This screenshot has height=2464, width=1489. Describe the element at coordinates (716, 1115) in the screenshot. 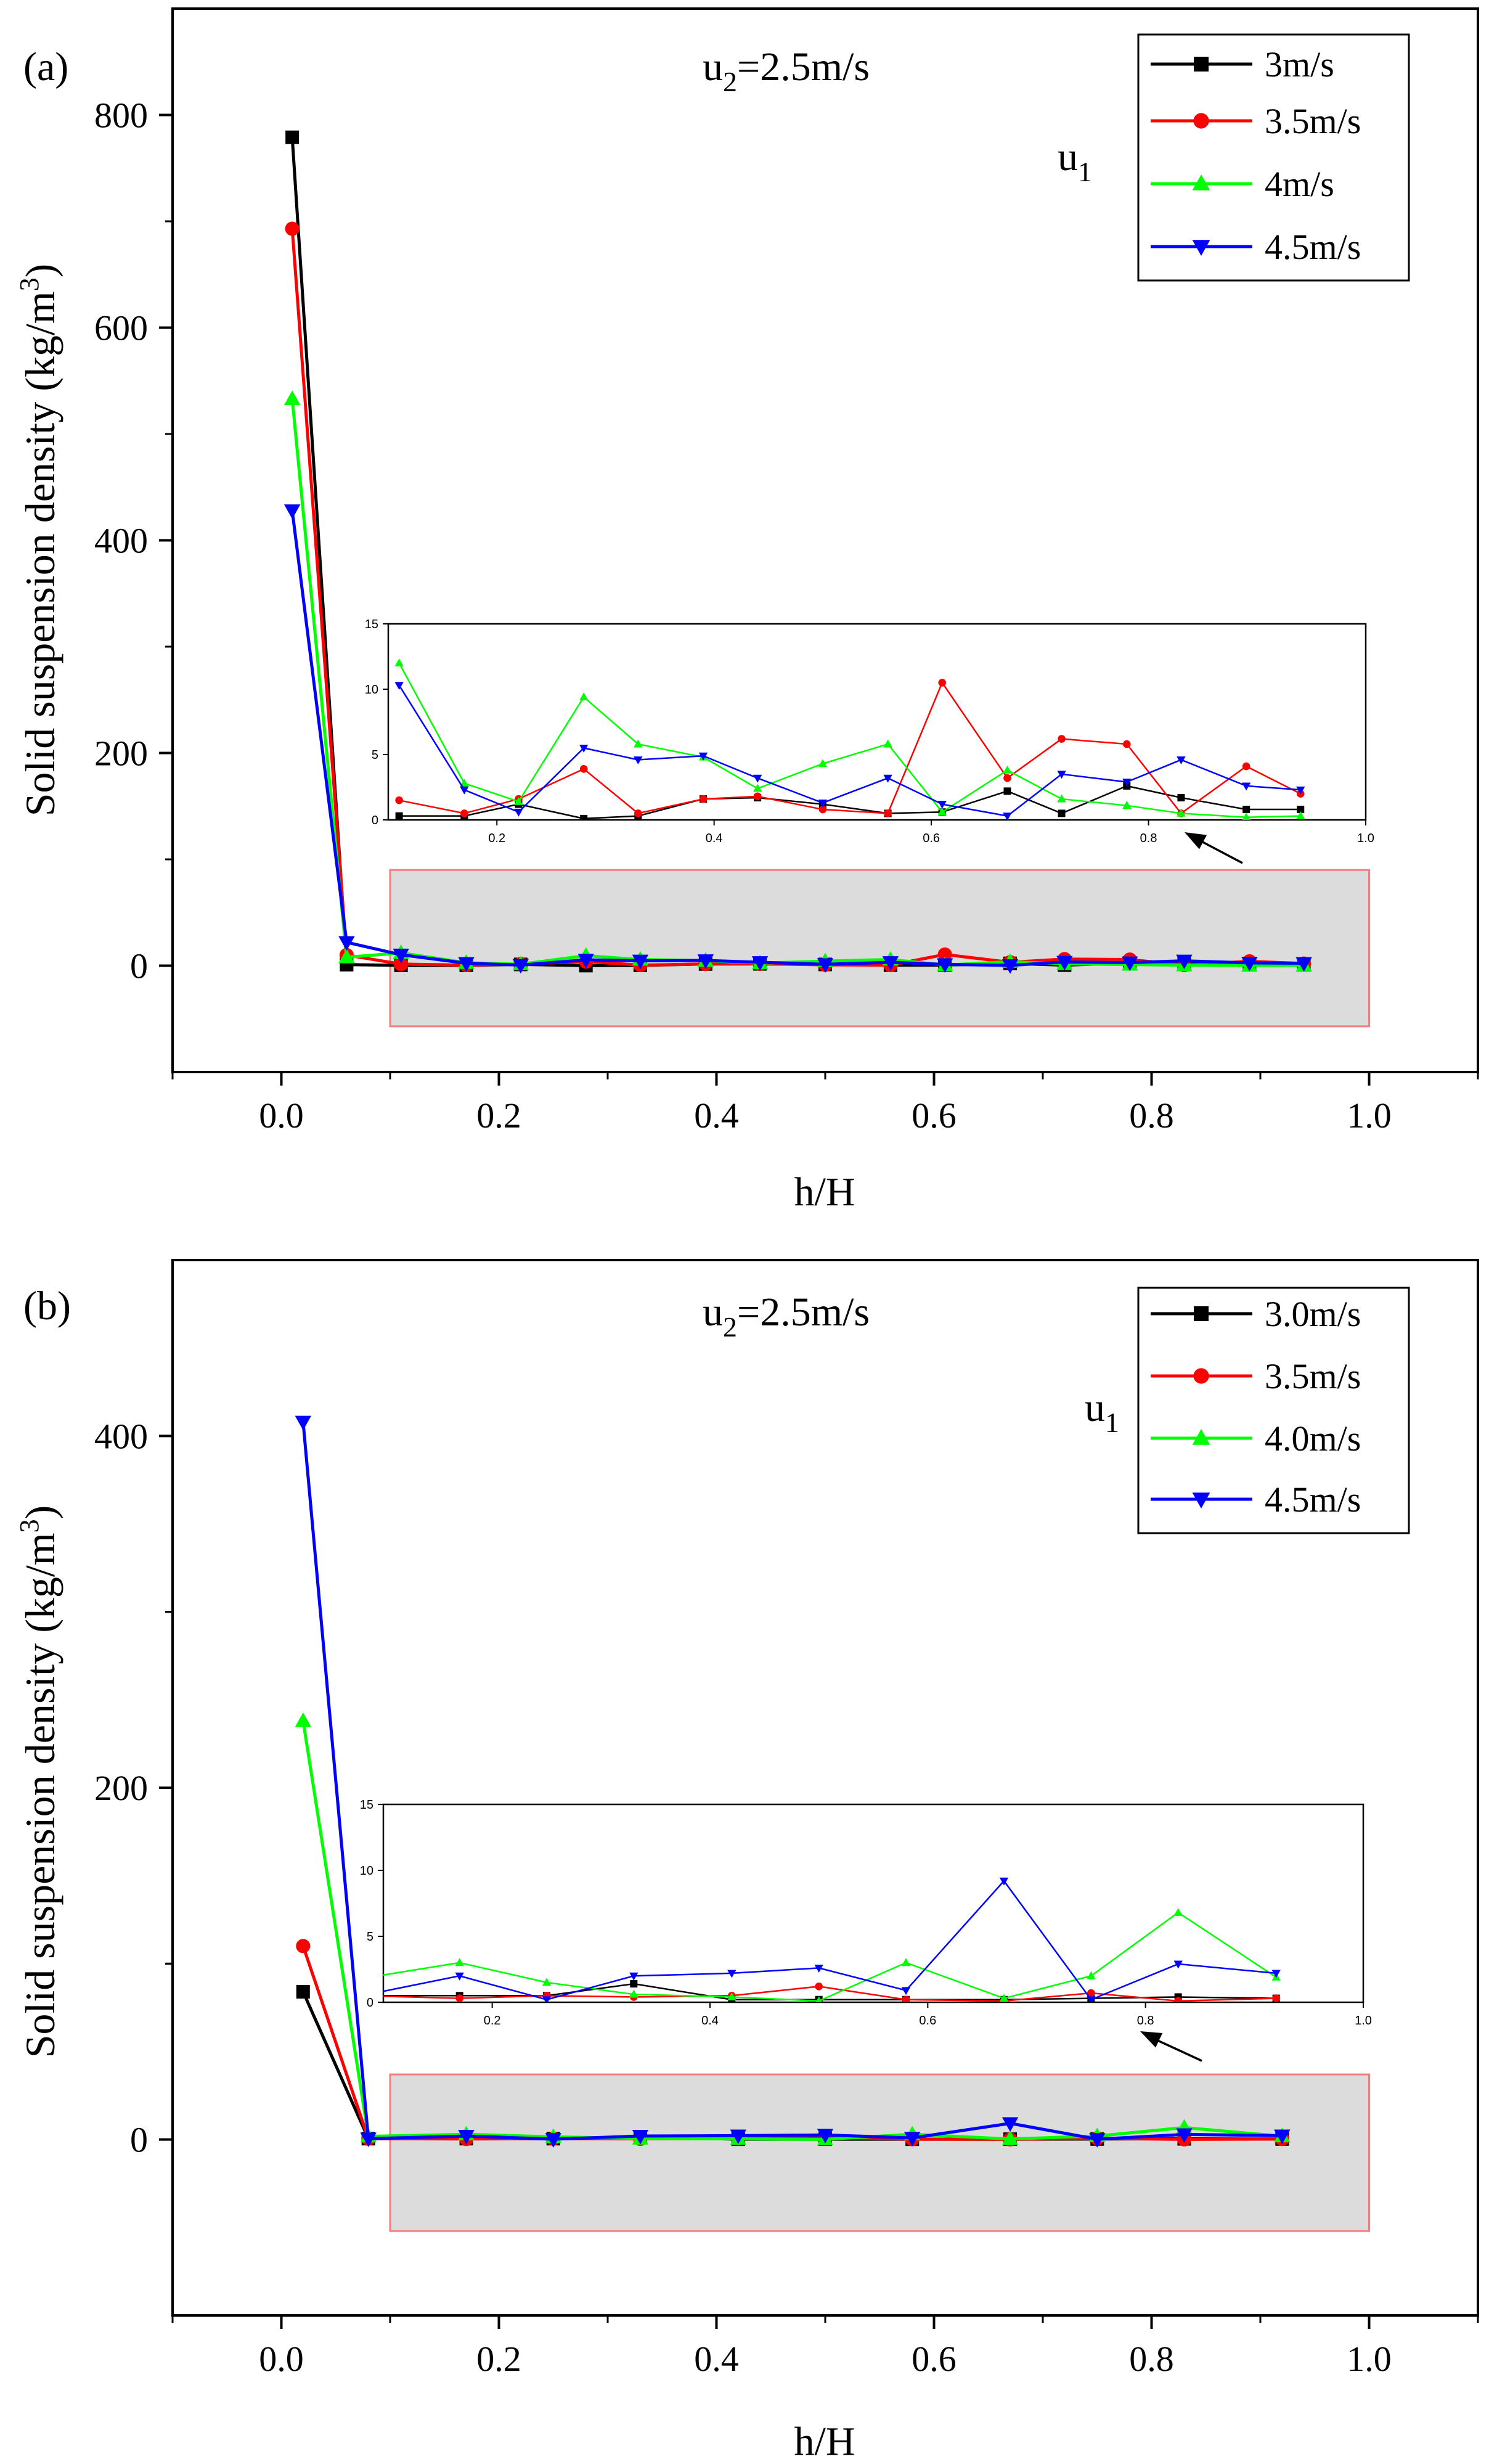

I see `x-tick-label: 0.4` at that location.